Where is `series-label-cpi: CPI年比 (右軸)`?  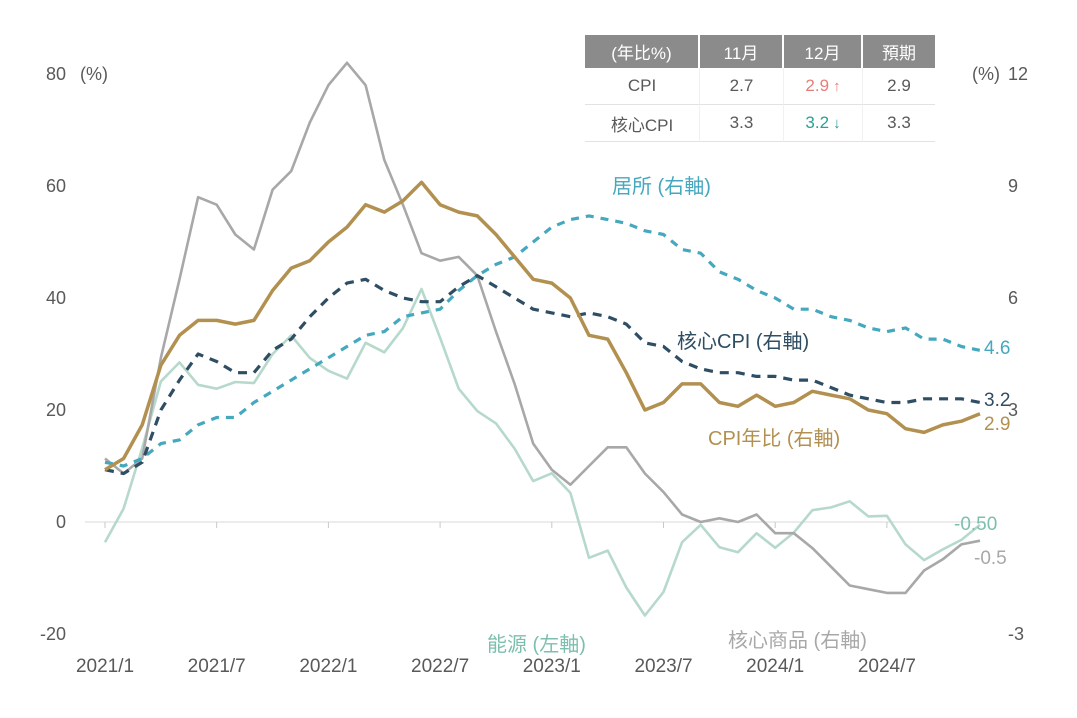 series-label-cpi: CPI年比 (右軸) is located at coordinates (774, 438).